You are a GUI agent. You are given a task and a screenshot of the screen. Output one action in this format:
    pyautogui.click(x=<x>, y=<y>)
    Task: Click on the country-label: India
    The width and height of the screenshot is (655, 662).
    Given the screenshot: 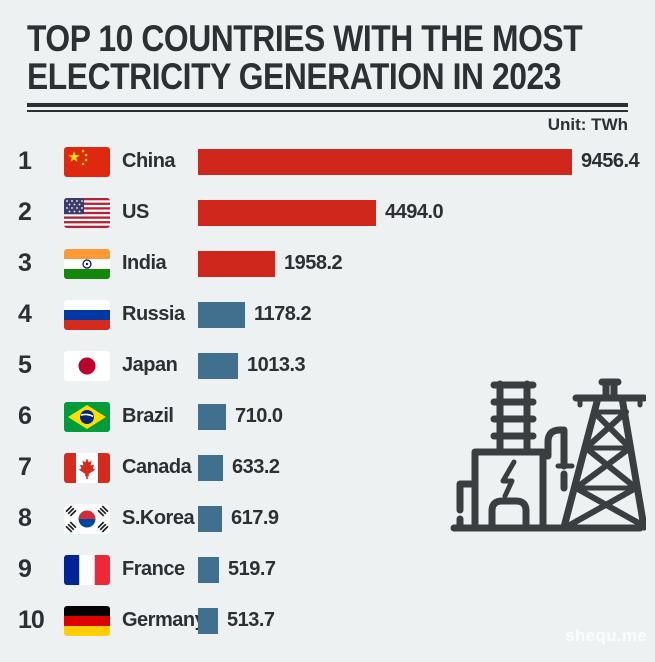 What is the action you would take?
    pyautogui.click(x=144, y=263)
    